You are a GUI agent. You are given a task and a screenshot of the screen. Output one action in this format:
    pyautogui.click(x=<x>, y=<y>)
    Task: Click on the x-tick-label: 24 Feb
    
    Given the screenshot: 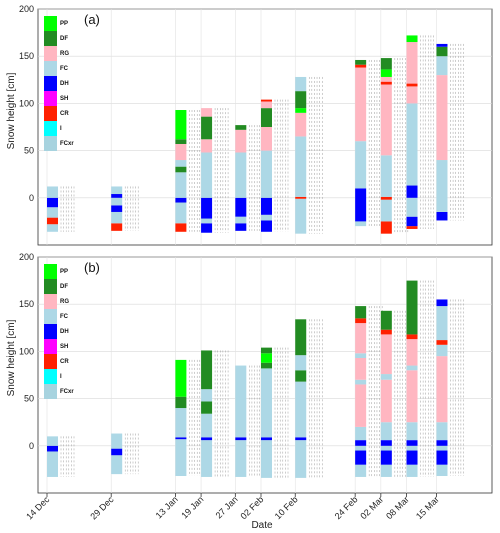 What is the action you would take?
    pyautogui.click(x=346, y=507)
    